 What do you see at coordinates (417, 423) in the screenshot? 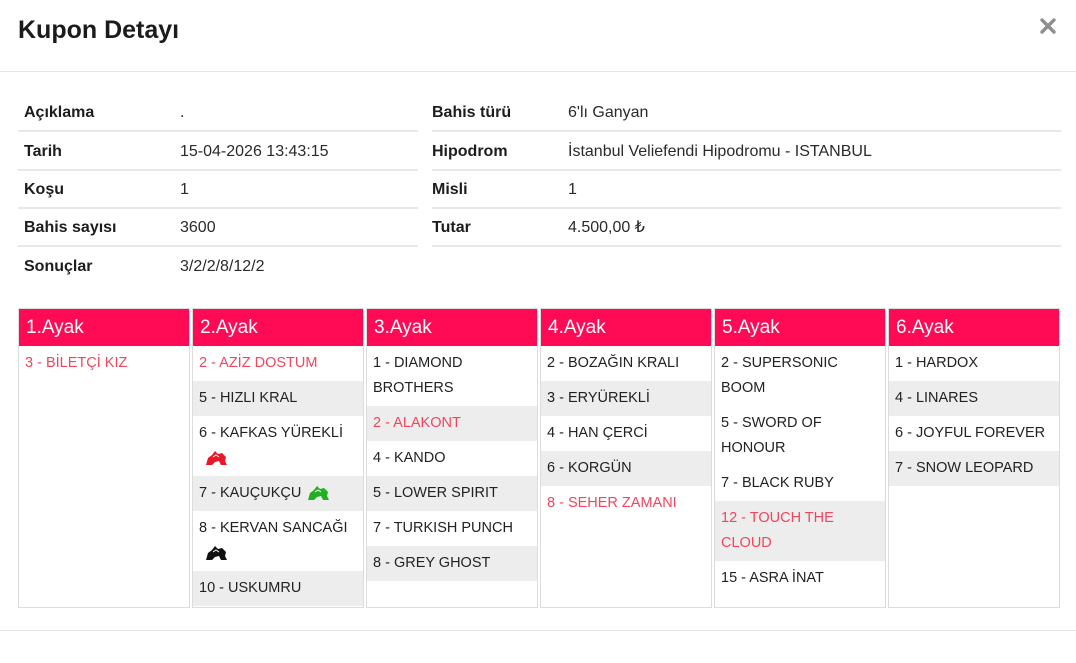
I see `runner-label: 2 - ALAKONT` at bounding box center [417, 423].